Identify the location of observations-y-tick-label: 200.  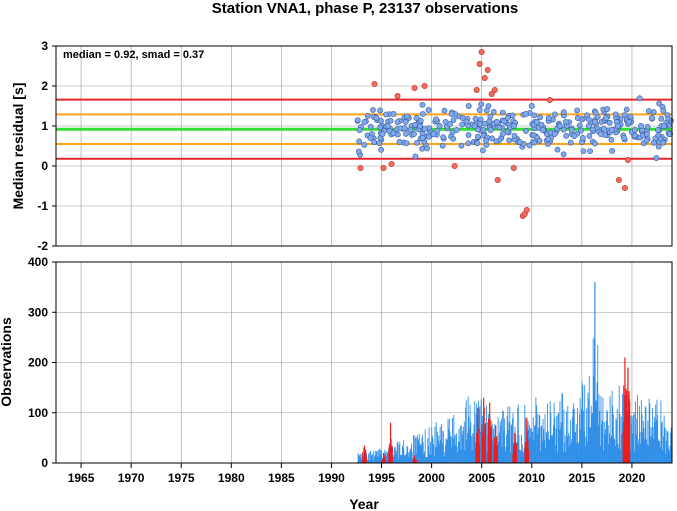
(38, 363).